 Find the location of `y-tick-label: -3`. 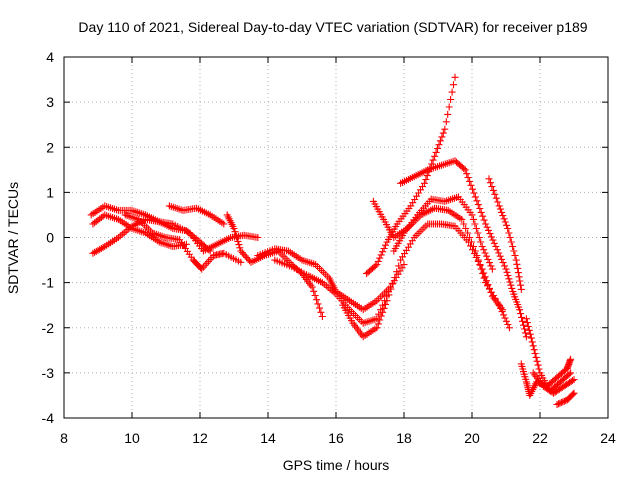

y-tick-label: -3 is located at coordinates (48, 373).